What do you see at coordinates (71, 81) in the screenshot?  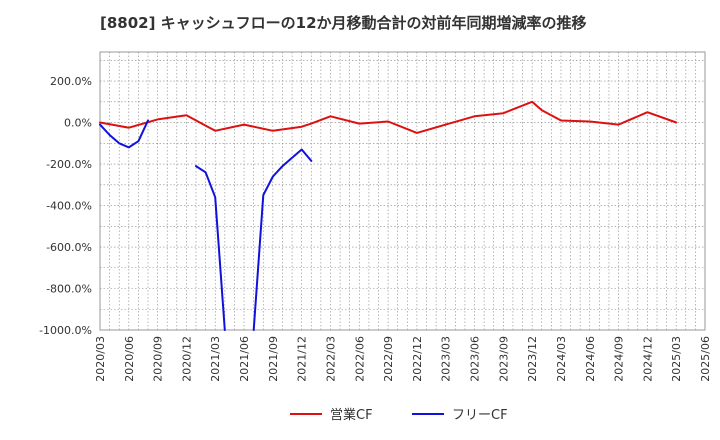 I see `y-tick-label: 200.0%` at bounding box center [71, 81].